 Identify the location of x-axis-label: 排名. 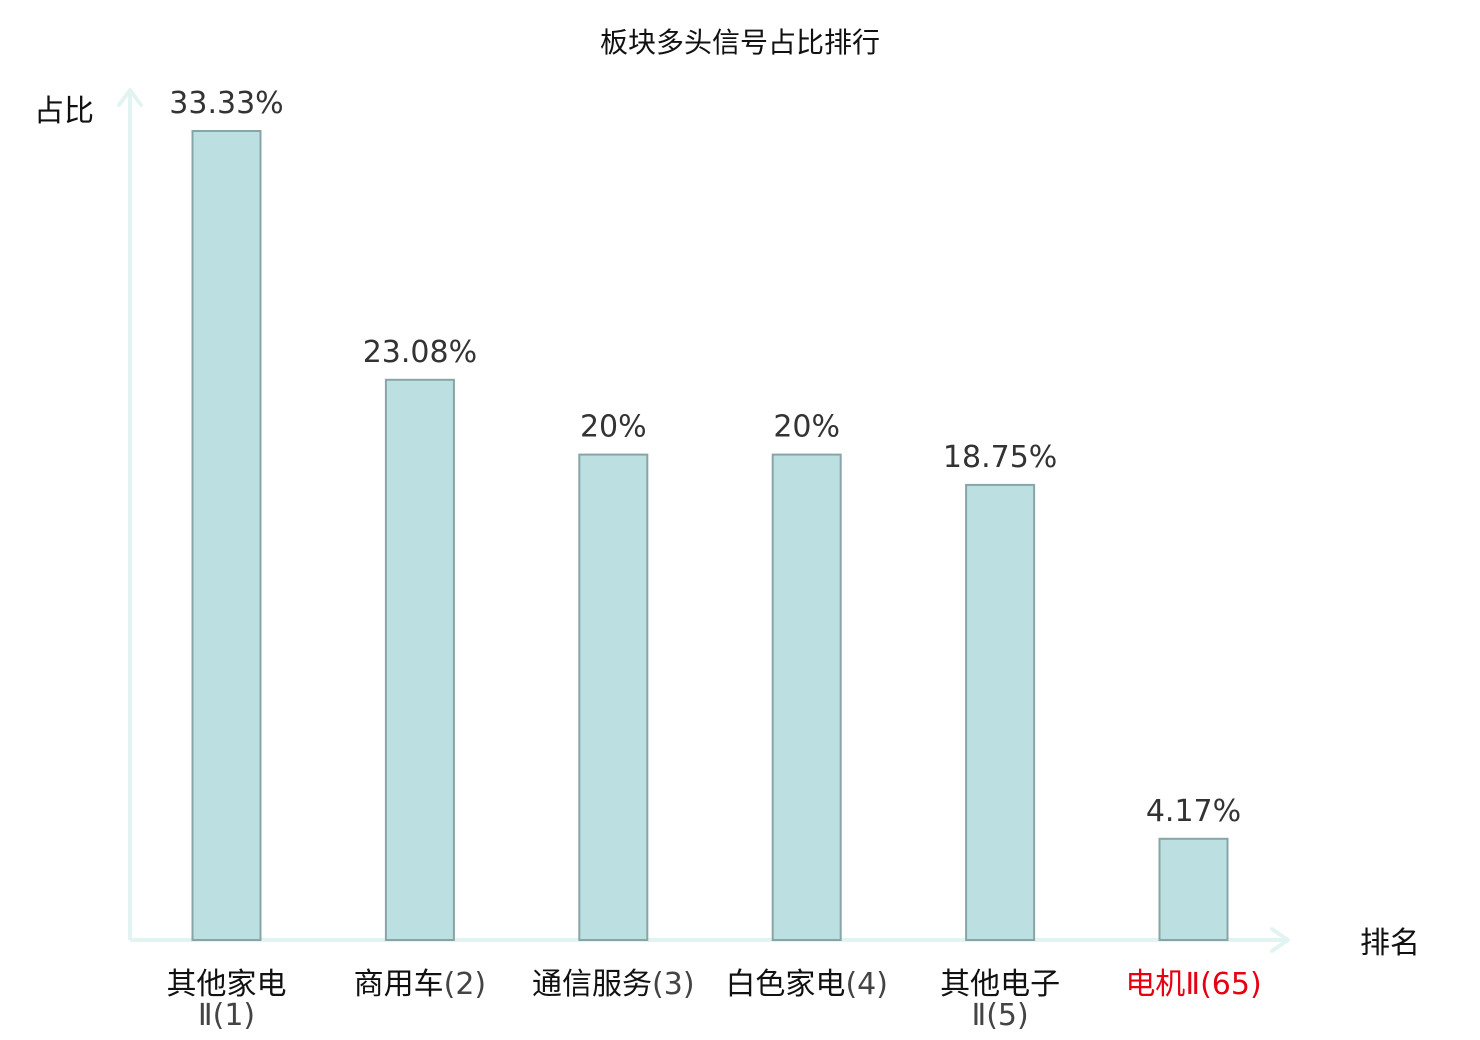
(1390, 943).